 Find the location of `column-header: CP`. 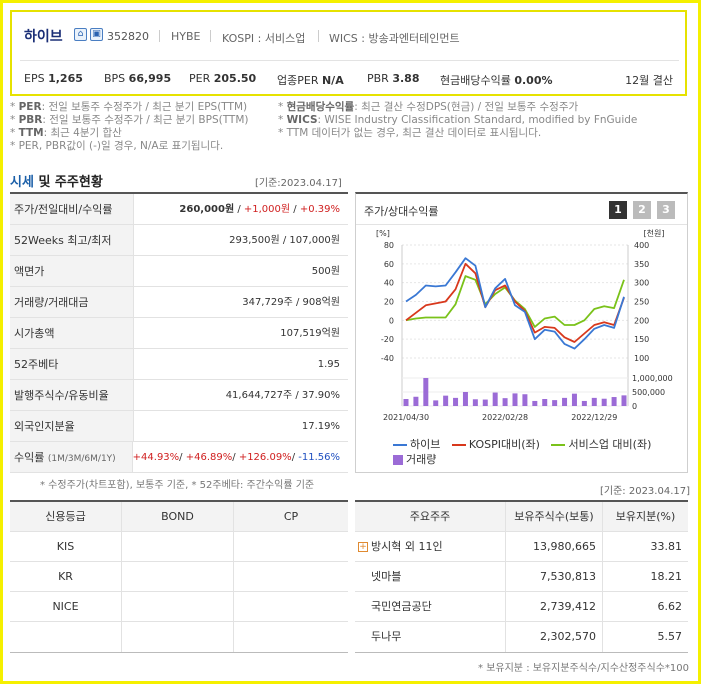

column-header: CP is located at coordinates (291, 516).